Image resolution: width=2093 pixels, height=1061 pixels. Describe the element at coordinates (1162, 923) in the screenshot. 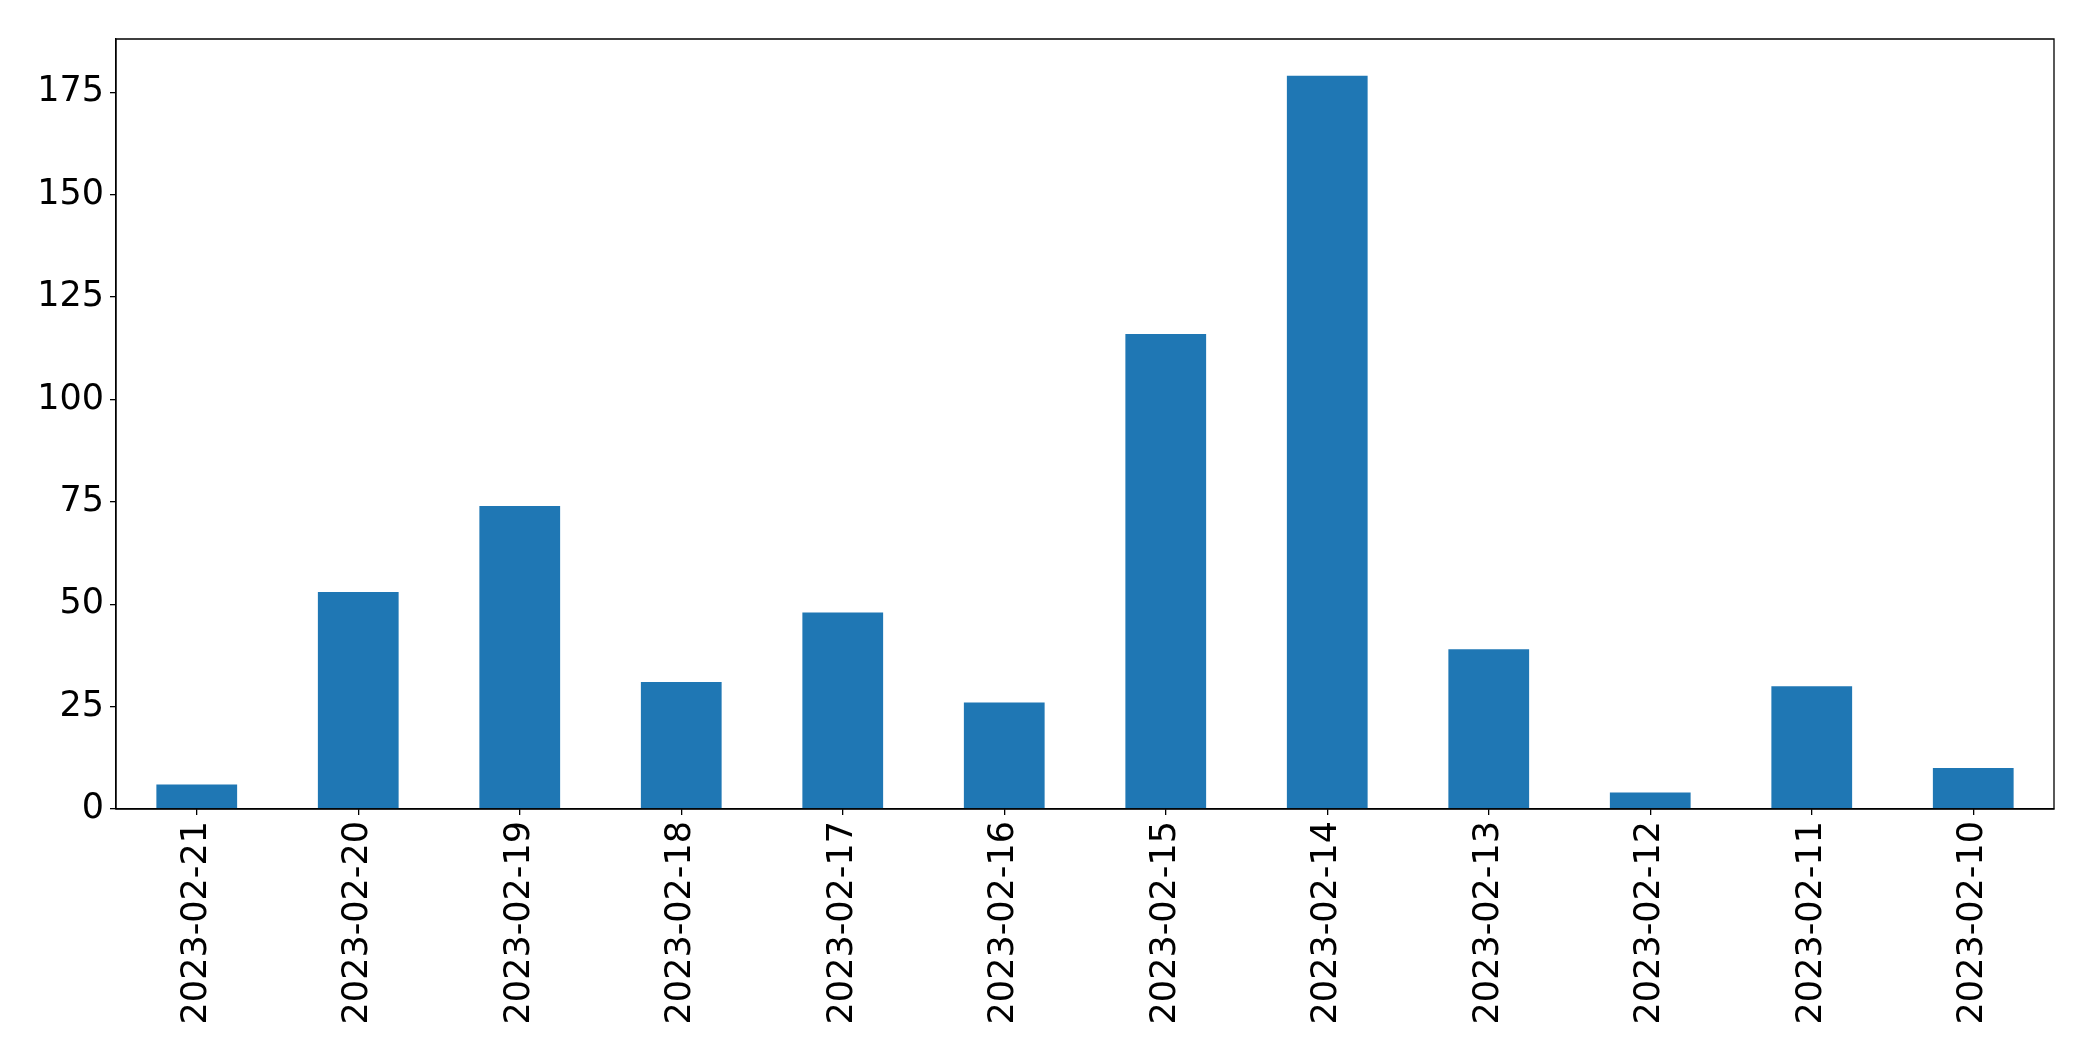

I see `x-tick-label: 2023-02-15` at that location.